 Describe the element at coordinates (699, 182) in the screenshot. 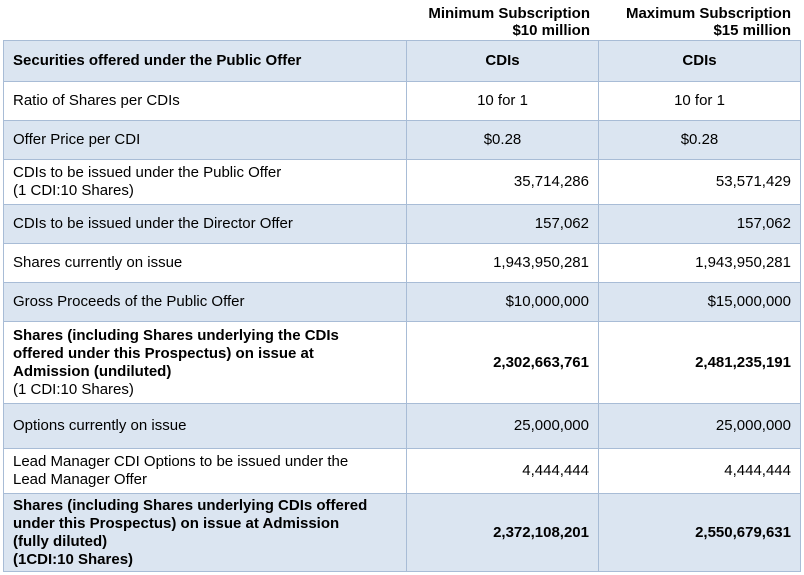

I see `max-value: 53,571,429` at that location.